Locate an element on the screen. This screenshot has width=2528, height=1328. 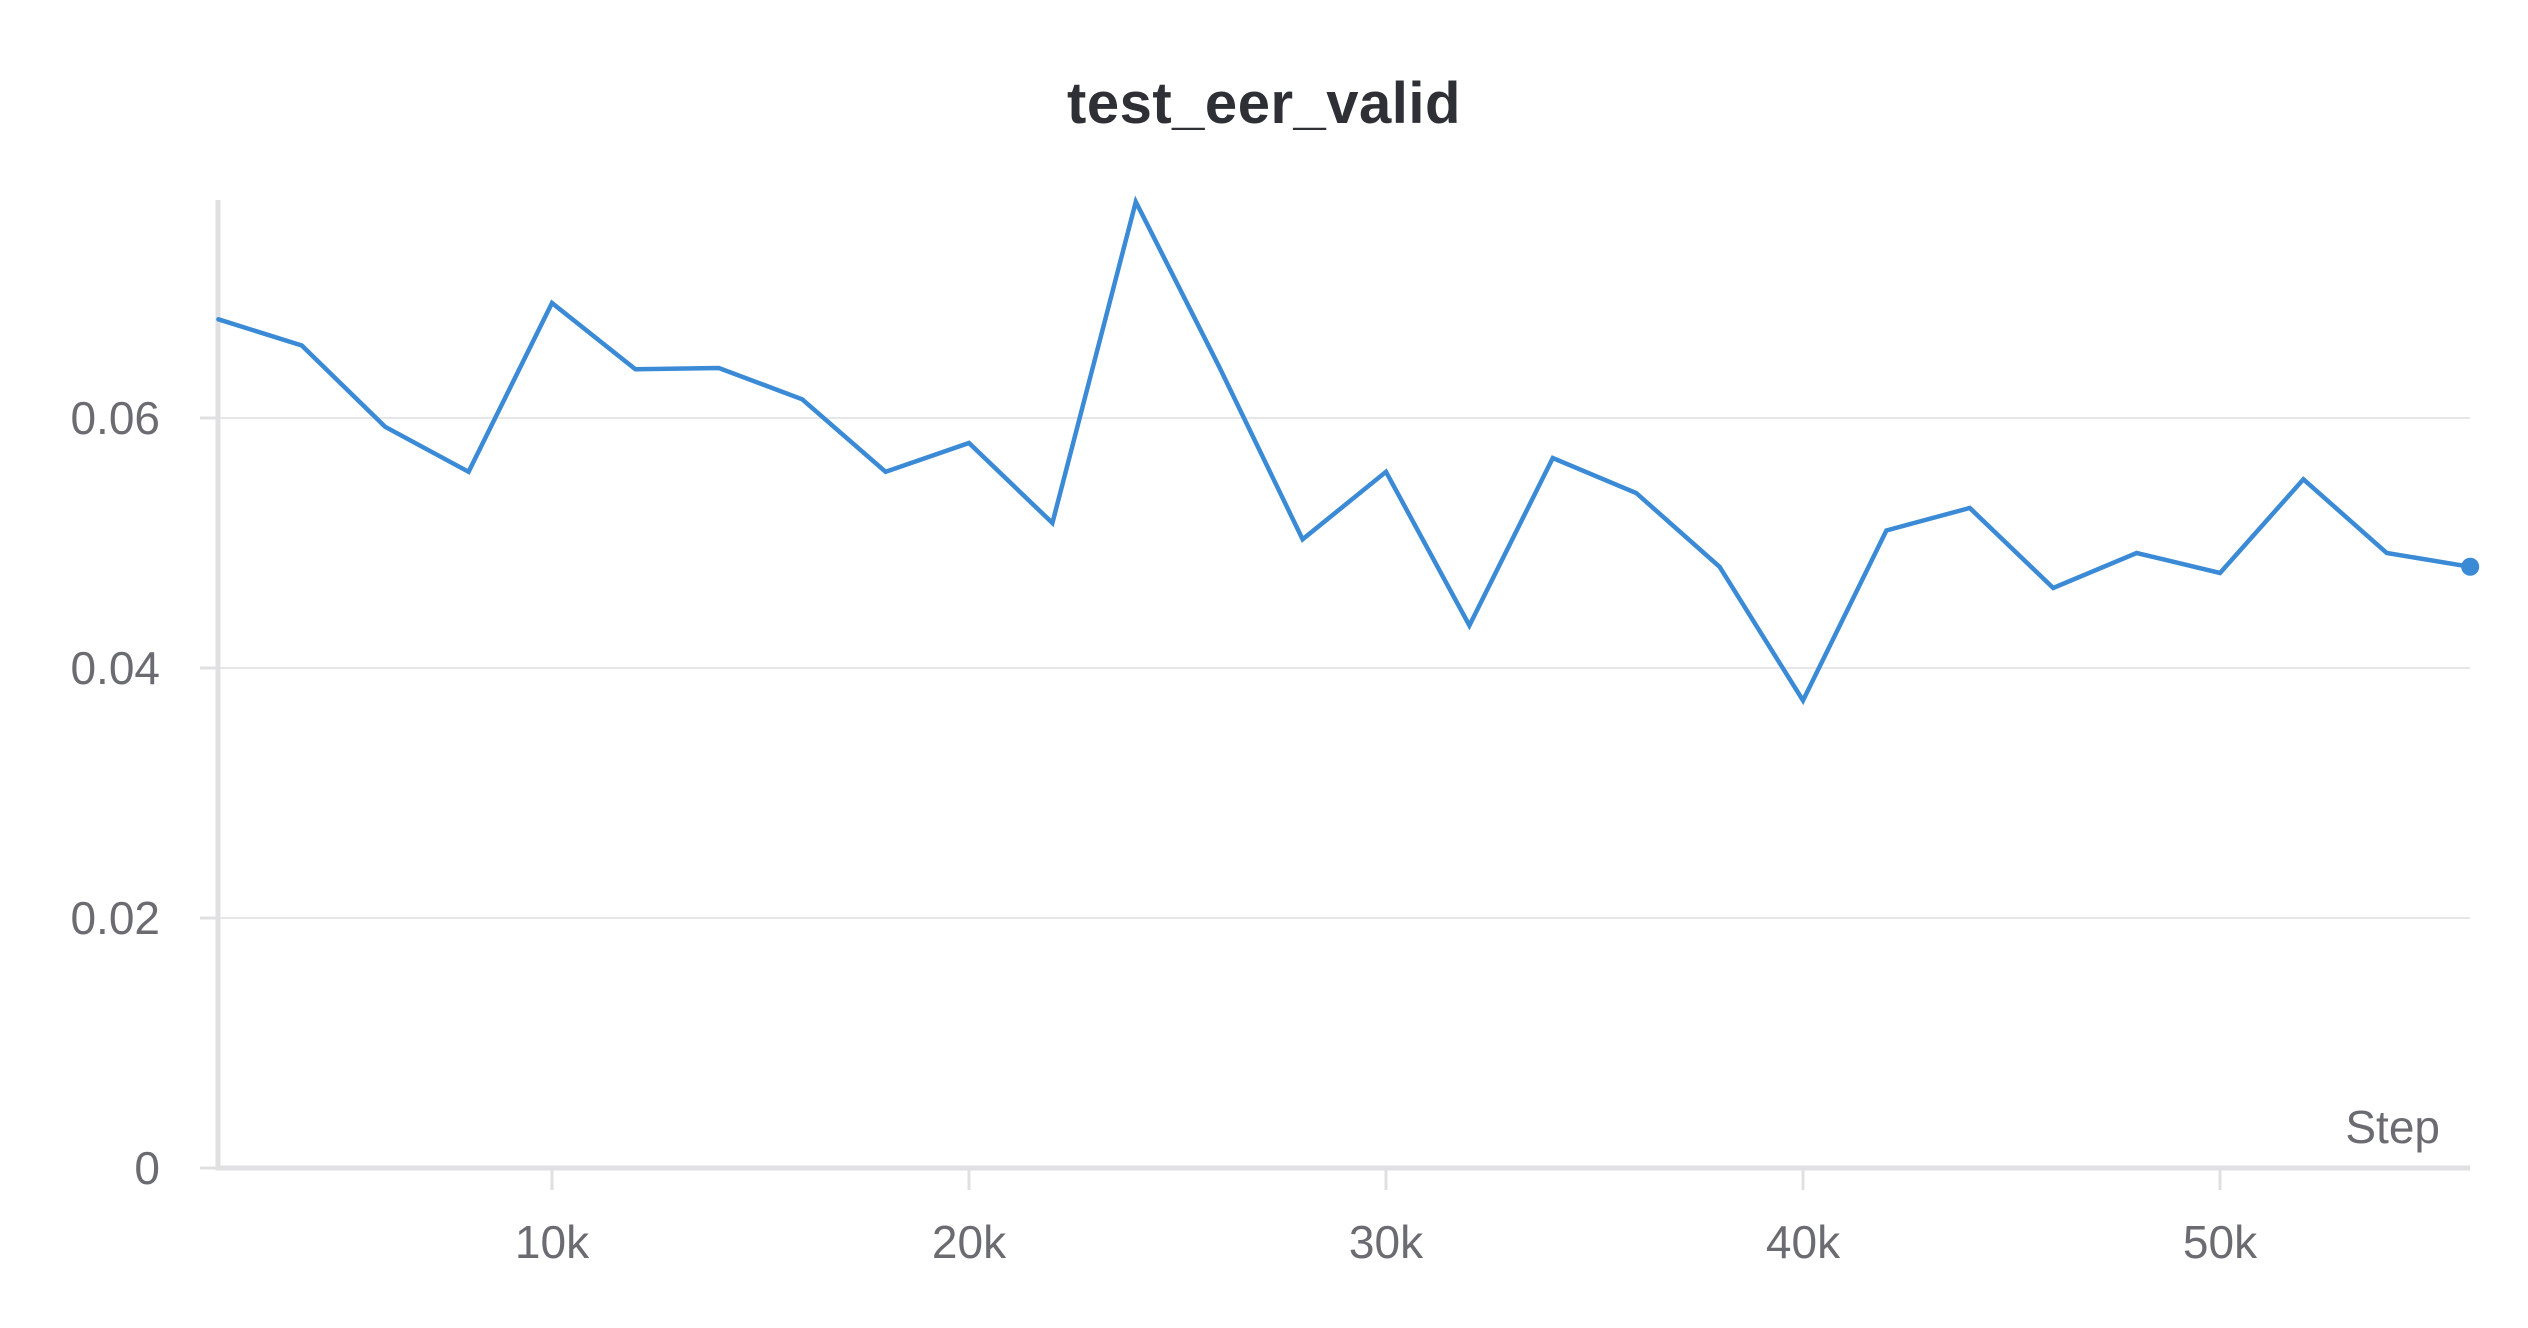
y-tick-label: 0.06 is located at coordinates (115, 418).